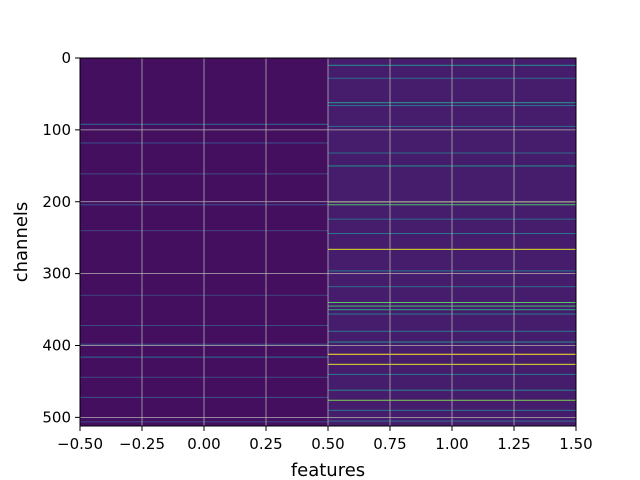  What do you see at coordinates (21, 242) in the screenshot?
I see `y-axis-label: channels` at bounding box center [21, 242].